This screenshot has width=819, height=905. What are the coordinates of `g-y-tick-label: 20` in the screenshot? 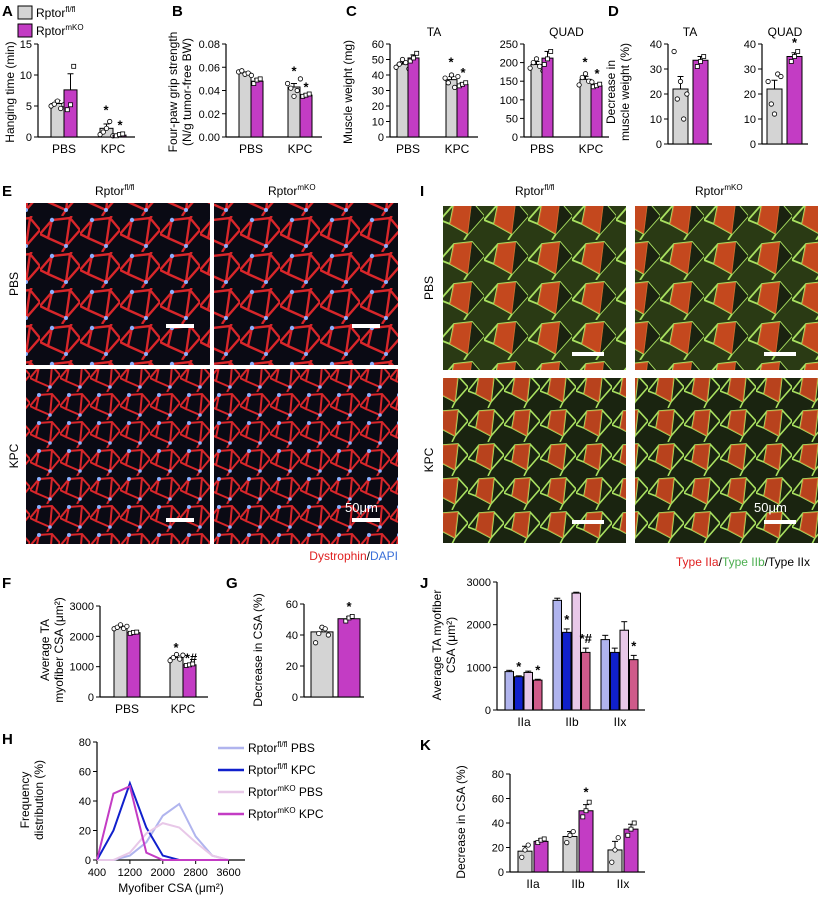 It's located at (292, 667).